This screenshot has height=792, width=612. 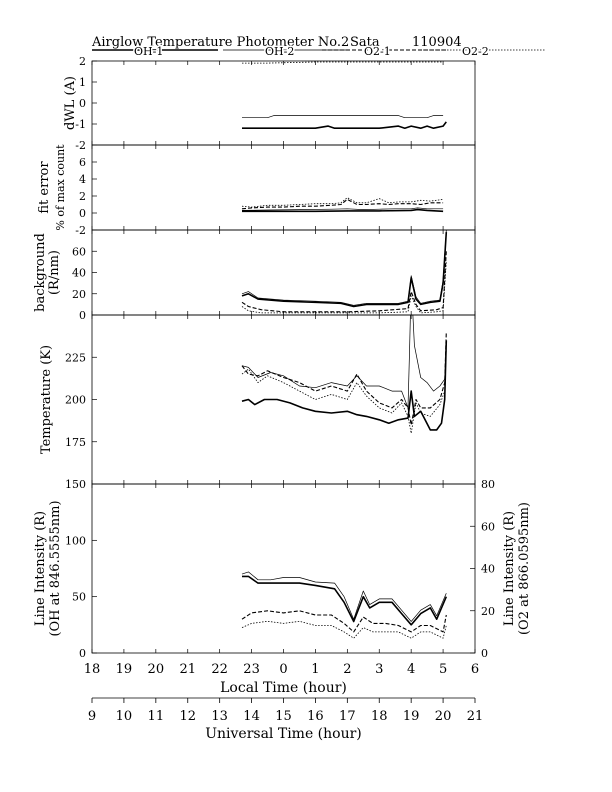 I want to click on y-axis-label: fit error, so click(x=44, y=187).